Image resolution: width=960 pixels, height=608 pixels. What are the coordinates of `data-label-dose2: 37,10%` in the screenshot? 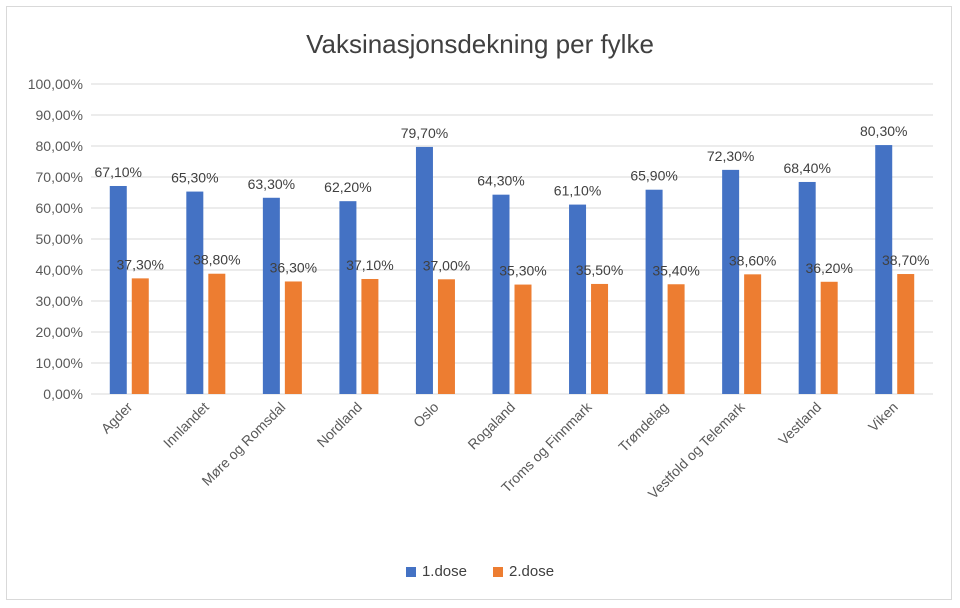 It's located at (369, 265).